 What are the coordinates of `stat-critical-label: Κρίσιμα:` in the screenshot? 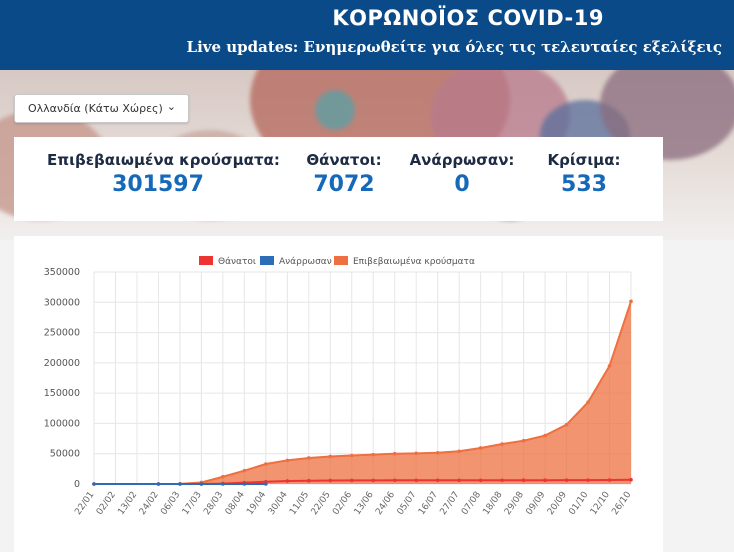 It's located at (584, 160).